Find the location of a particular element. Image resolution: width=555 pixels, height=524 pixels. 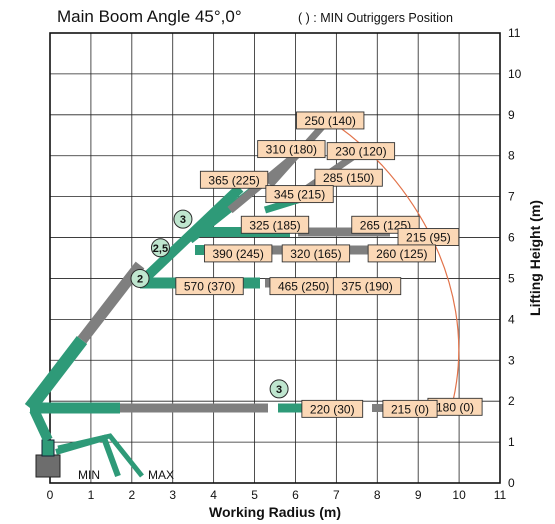

section-marker-text: 2 is located at coordinates (140, 279).